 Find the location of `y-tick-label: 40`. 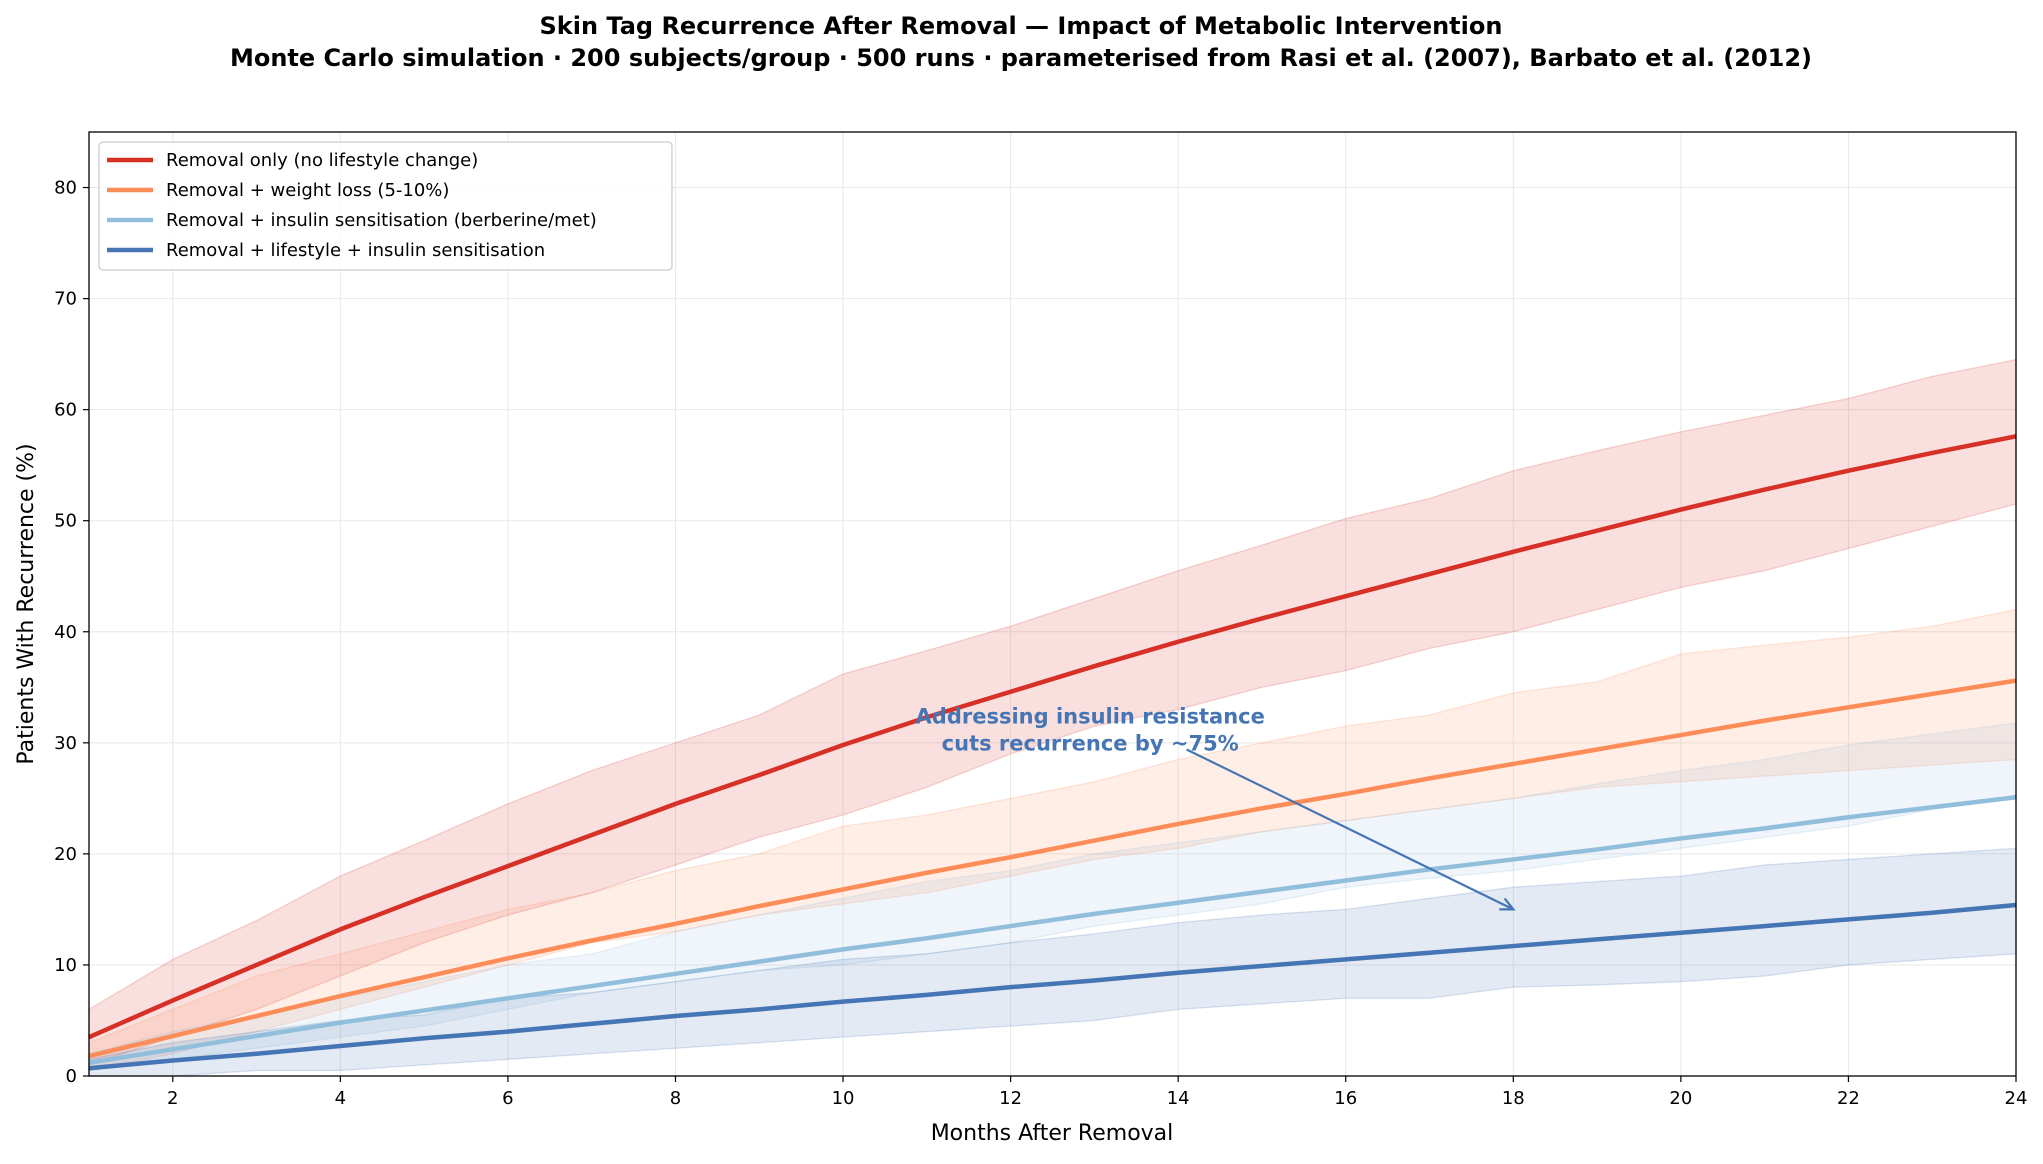

y-tick-label: 40 is located at coordinates (65, 632).